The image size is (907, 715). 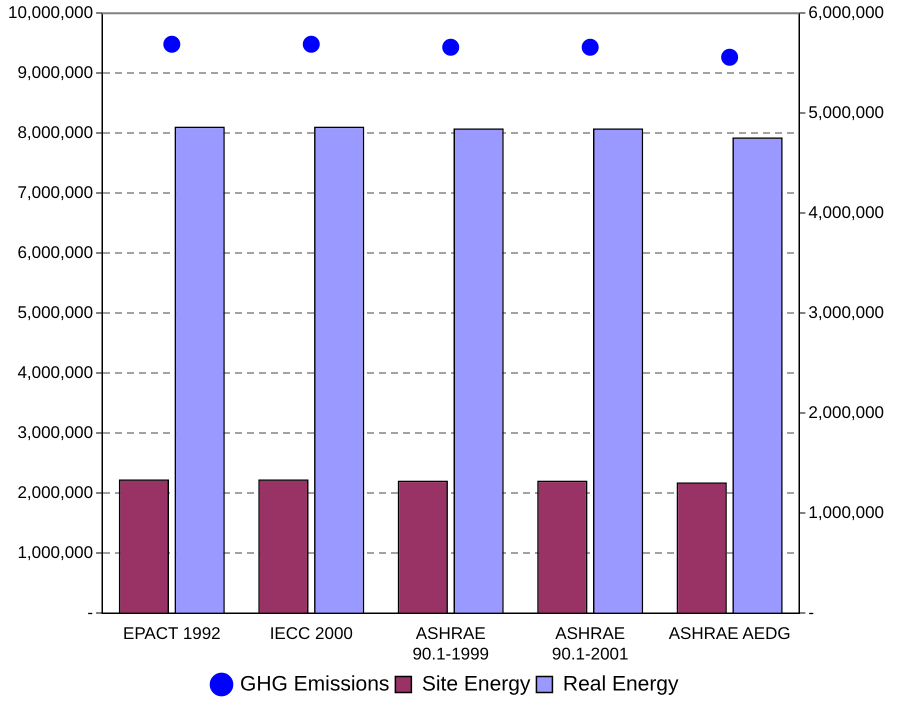 What do you see at coordinates (55, 132) in the screenshot?
I see `y-tick-label: 8,000,000` at bounding box center [55, 132].